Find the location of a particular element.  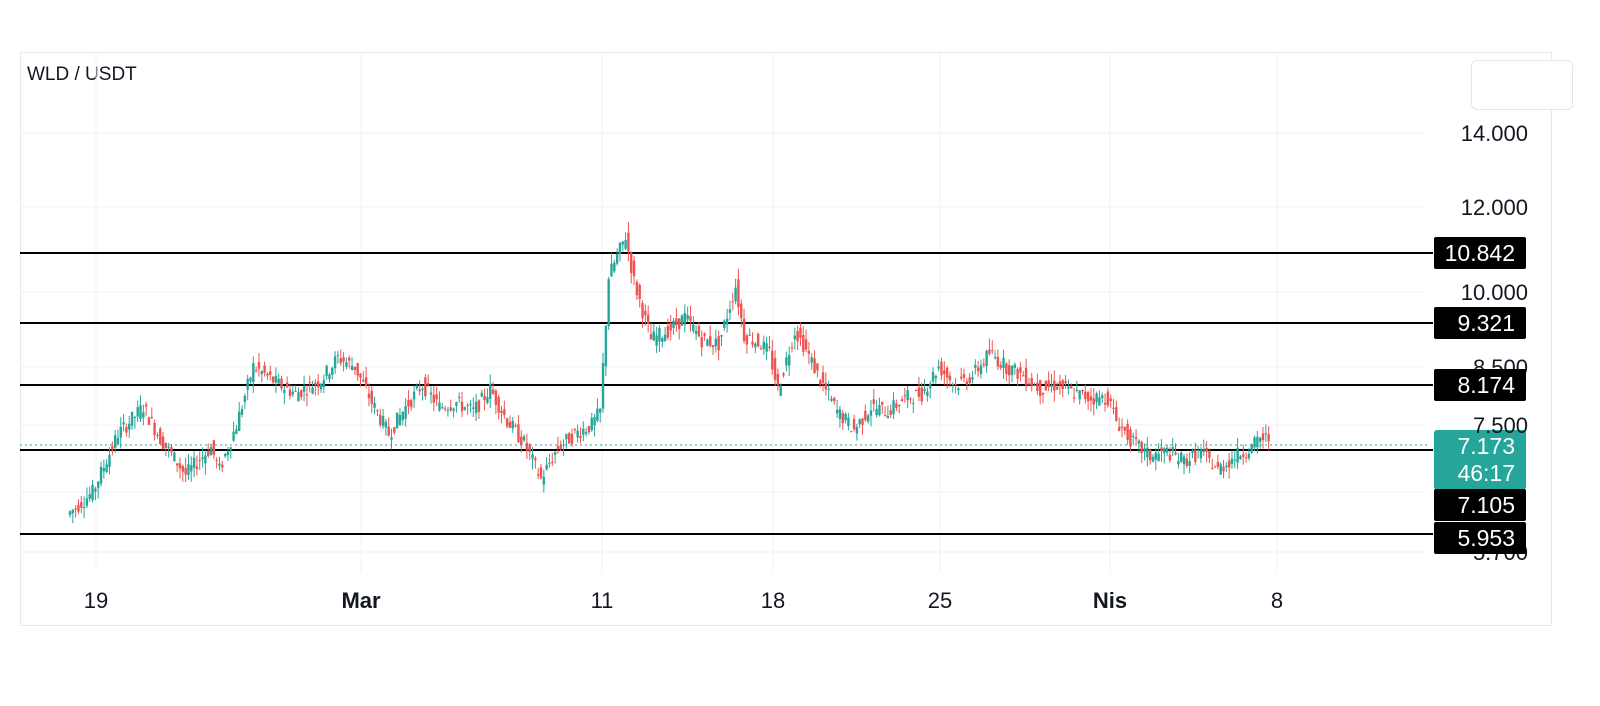

level-label: 9.321 is located at coordinates (1486, 323).